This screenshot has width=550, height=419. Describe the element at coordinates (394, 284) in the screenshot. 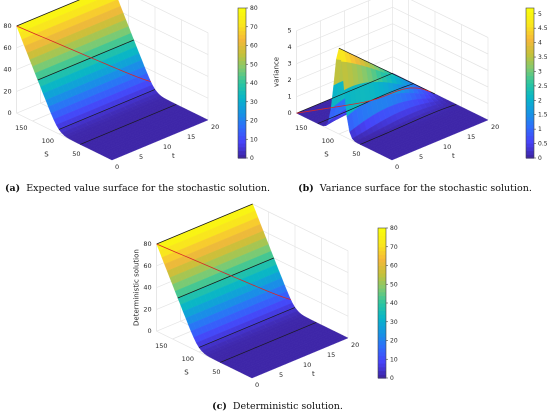

I see `colorbar-tick-label: 50` at that location.